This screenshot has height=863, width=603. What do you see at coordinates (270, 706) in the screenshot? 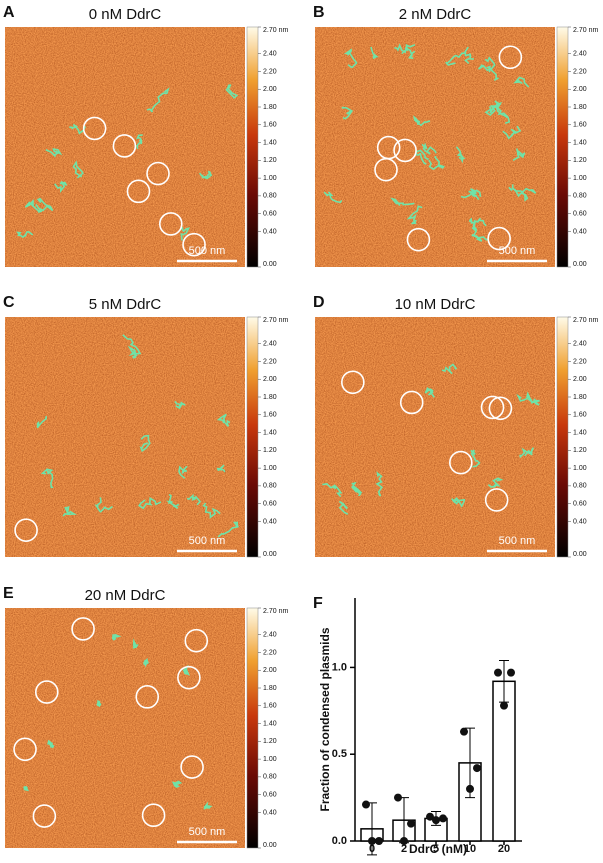
I see `colorbar-label: 1.60` at bounding box center [270, 706].